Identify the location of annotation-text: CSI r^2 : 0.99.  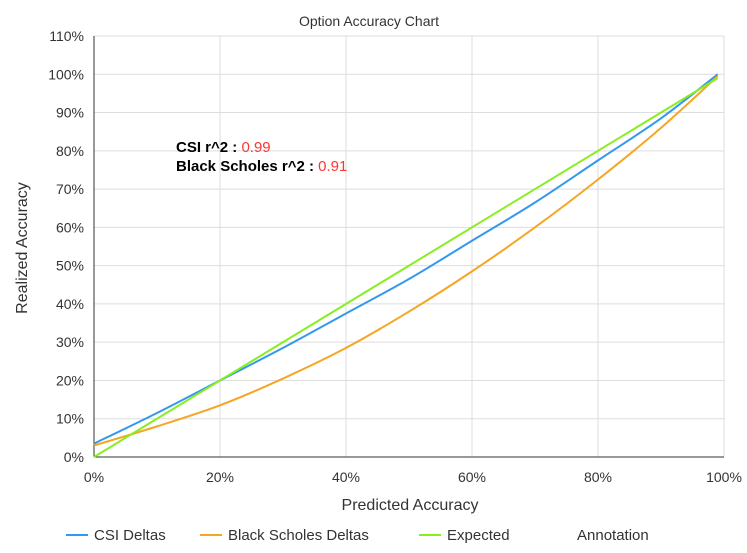
(223, 147).